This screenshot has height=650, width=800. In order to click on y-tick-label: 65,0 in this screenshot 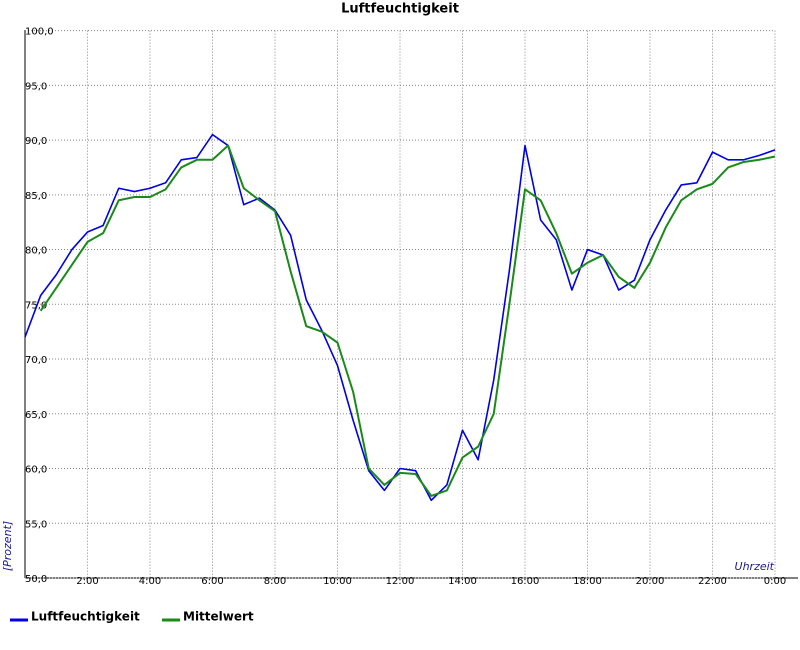, I will do `click(36, 415)`.